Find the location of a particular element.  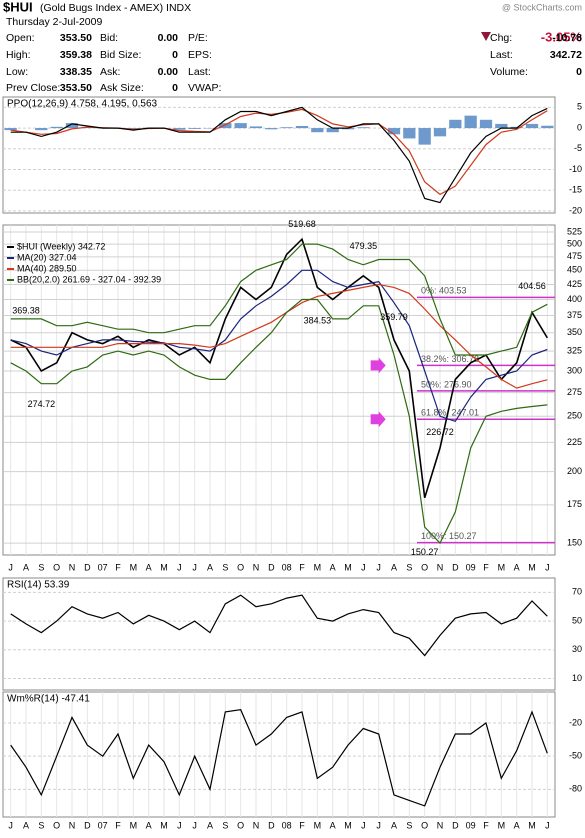

fib-label: 61.8%: 247.01 is located at coordinates (450, 413).